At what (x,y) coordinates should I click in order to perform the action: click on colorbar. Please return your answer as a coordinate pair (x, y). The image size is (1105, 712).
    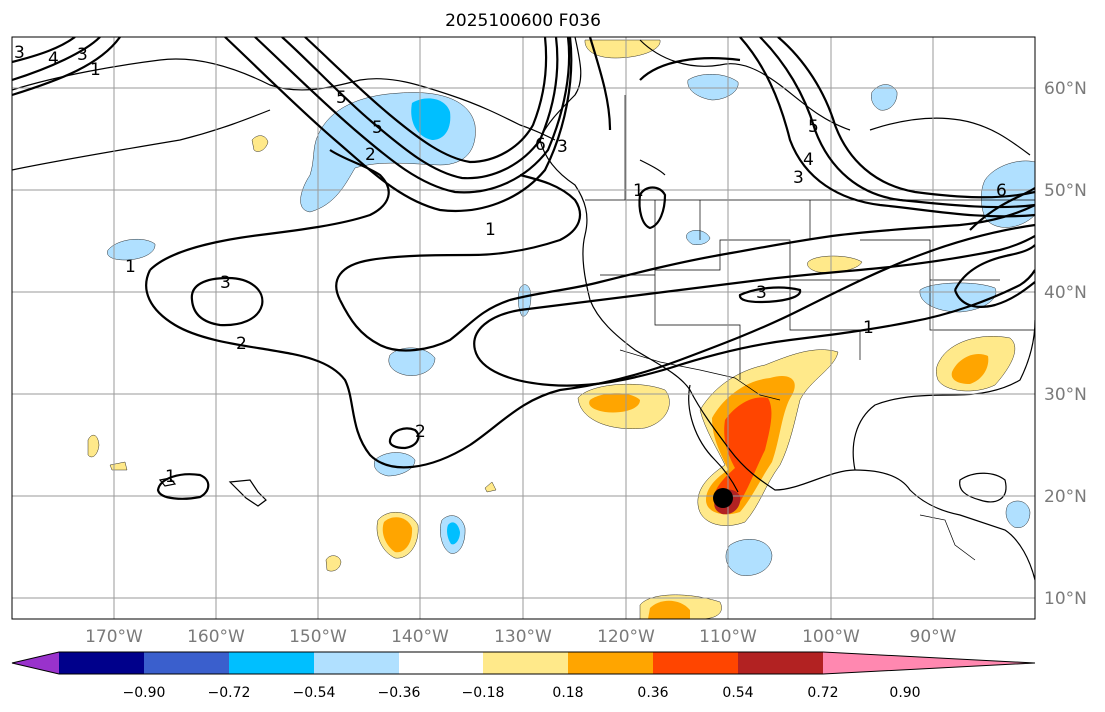
    Looking at the image, I should click on (523, 663).